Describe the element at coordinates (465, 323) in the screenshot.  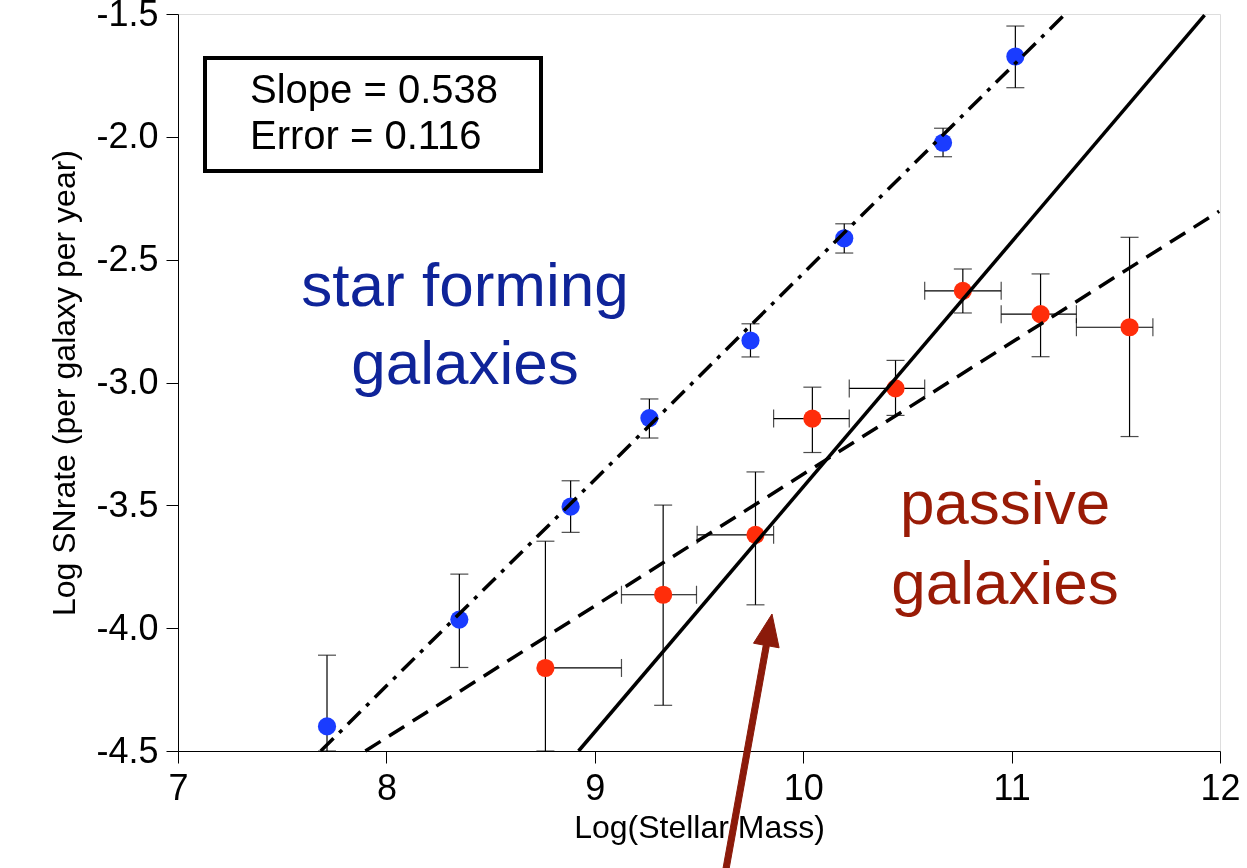
I see `series-label: star forming galaxies` at that location.